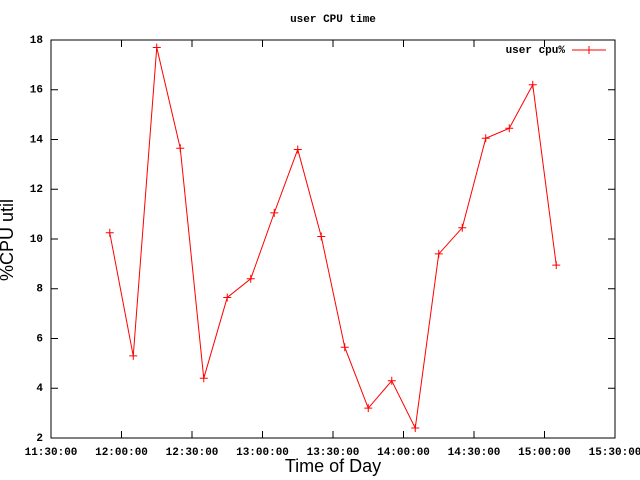 Image resolution: width=640 pixels, height=480 pixels. Describe the element at coordinates (39, 389) in the screenshot. I see `y-tick-label: 4` at that location.